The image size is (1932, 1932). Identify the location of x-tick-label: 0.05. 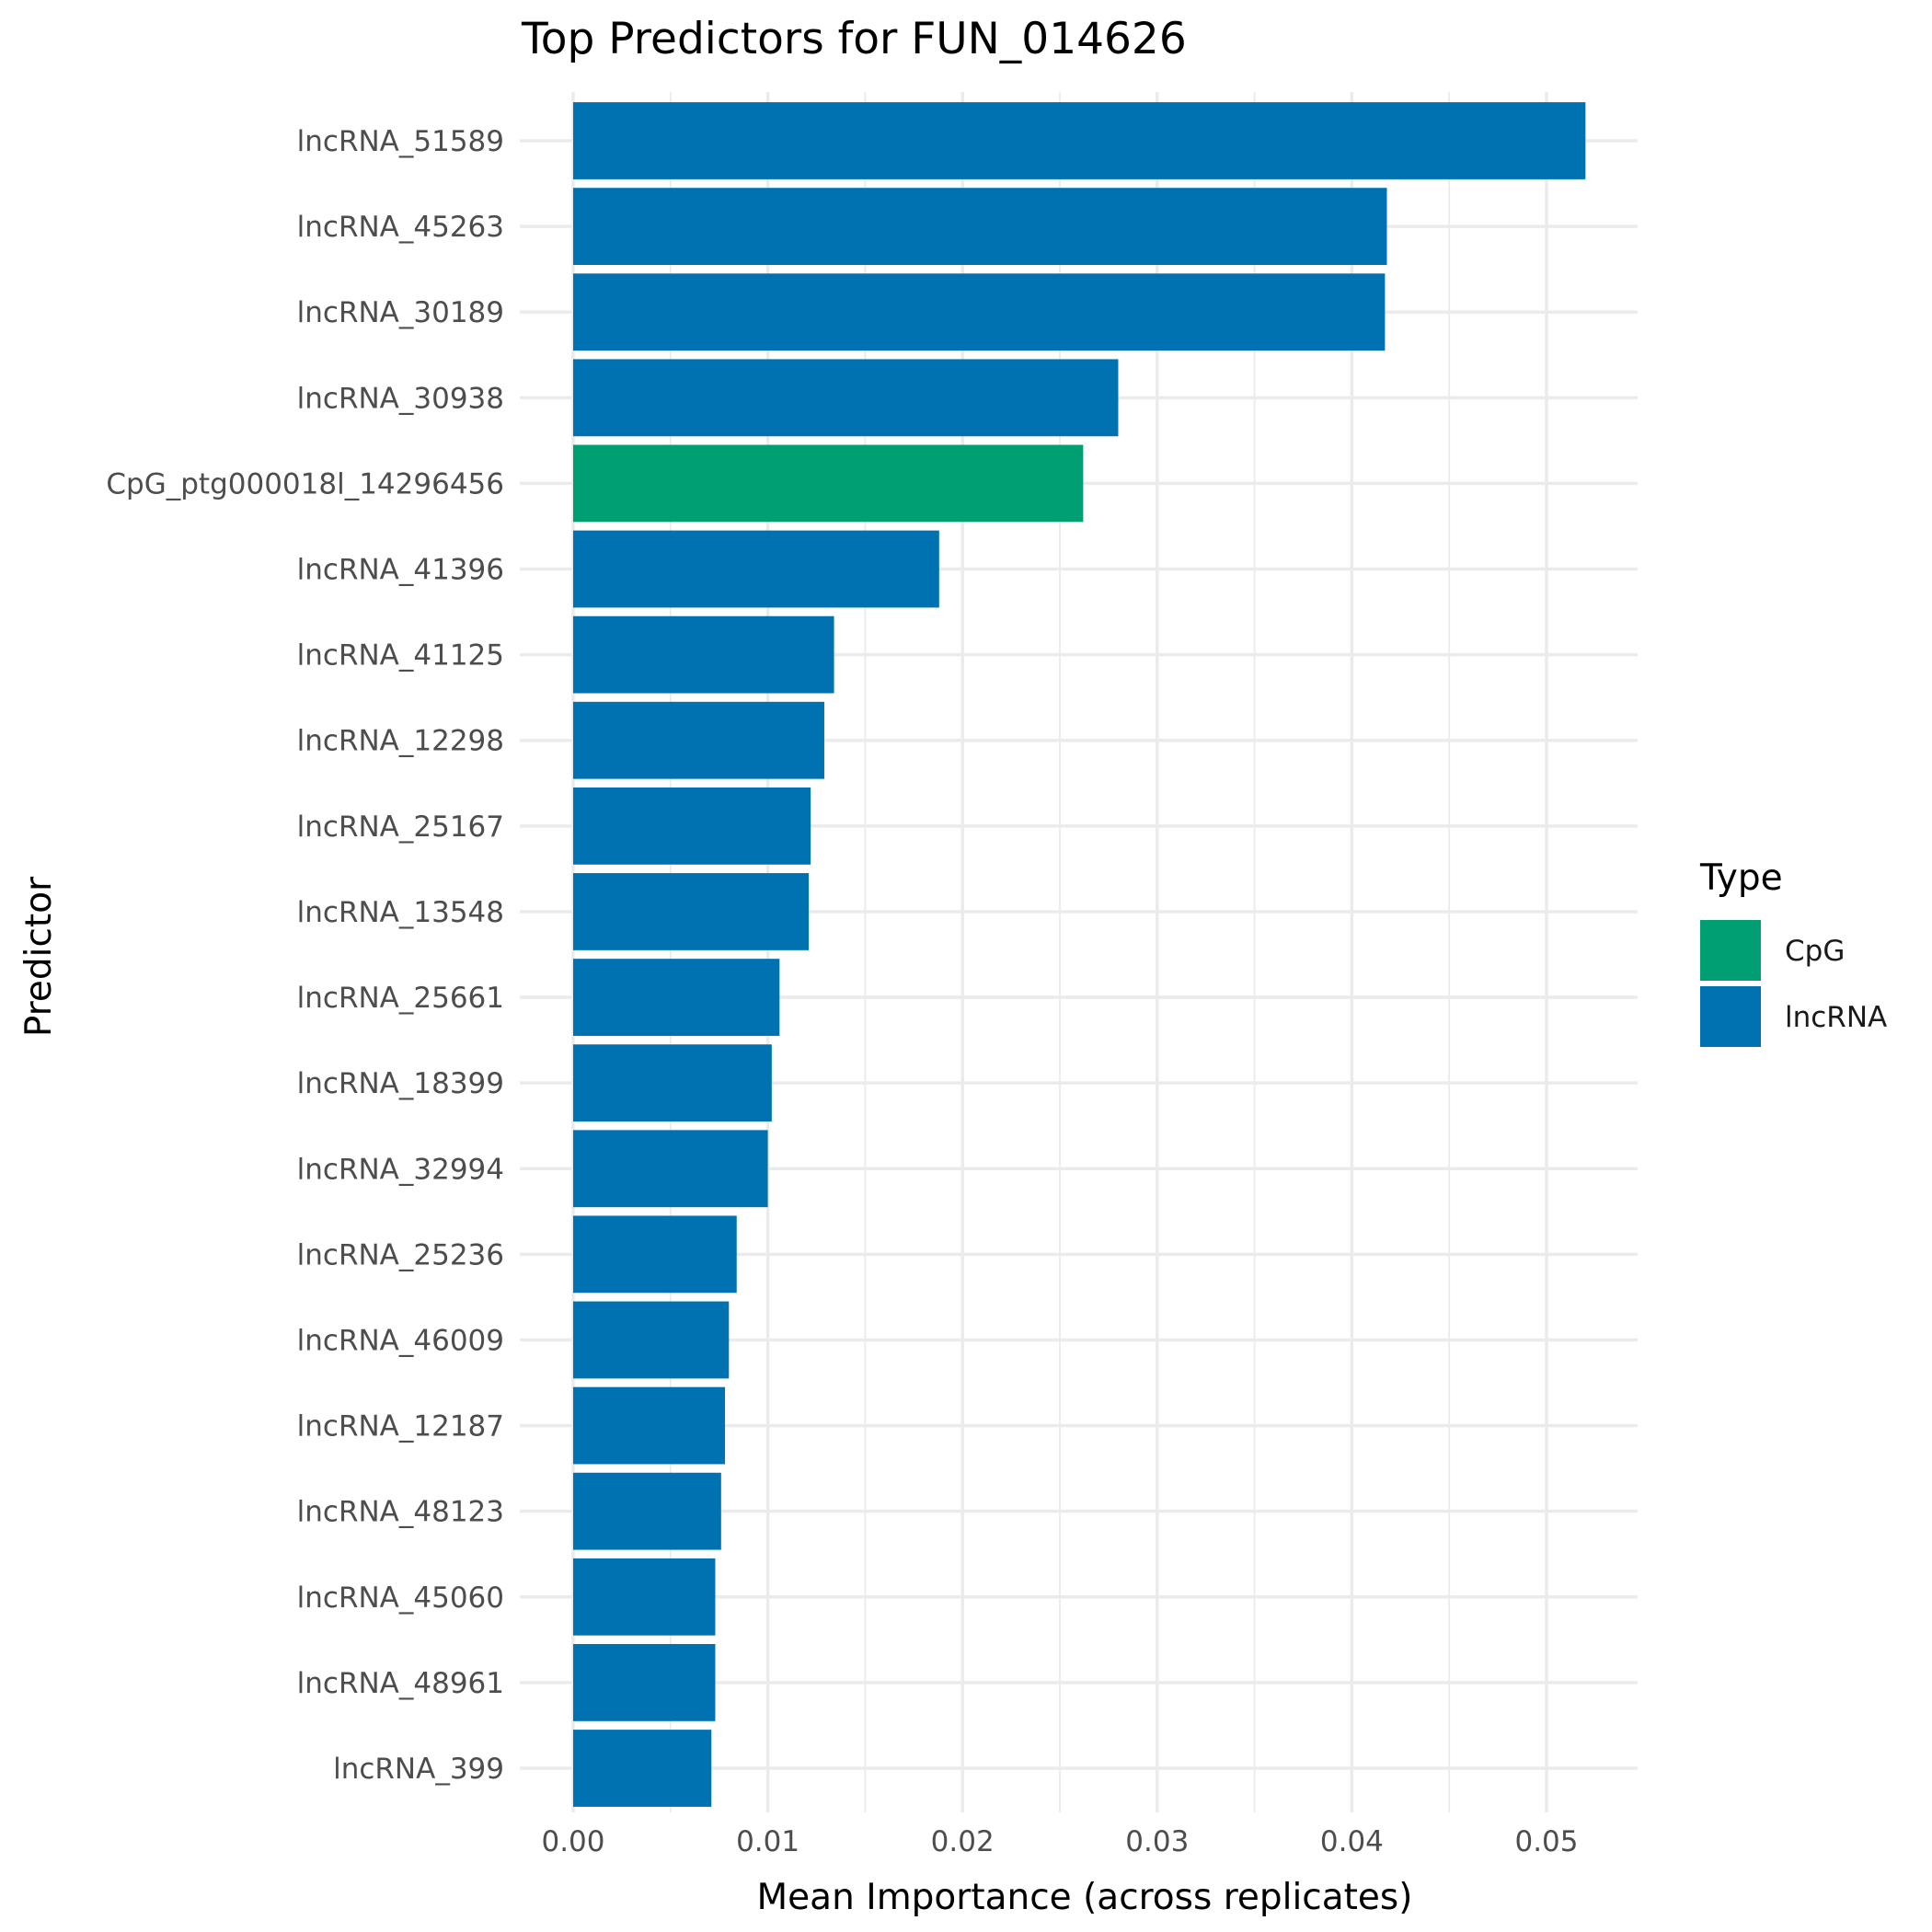
(1546, 1841).